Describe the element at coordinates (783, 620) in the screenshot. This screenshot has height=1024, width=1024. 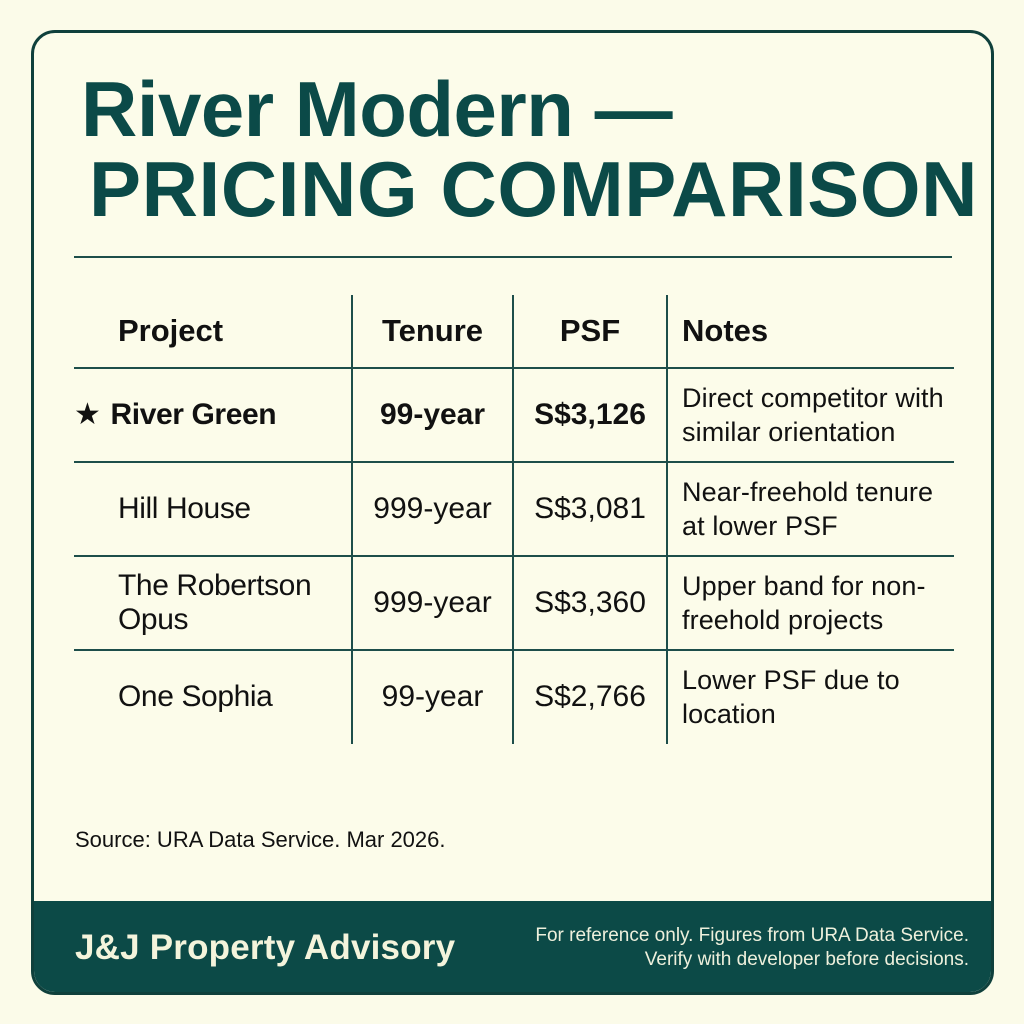
I see `notes-line: freehold projects` at that location.